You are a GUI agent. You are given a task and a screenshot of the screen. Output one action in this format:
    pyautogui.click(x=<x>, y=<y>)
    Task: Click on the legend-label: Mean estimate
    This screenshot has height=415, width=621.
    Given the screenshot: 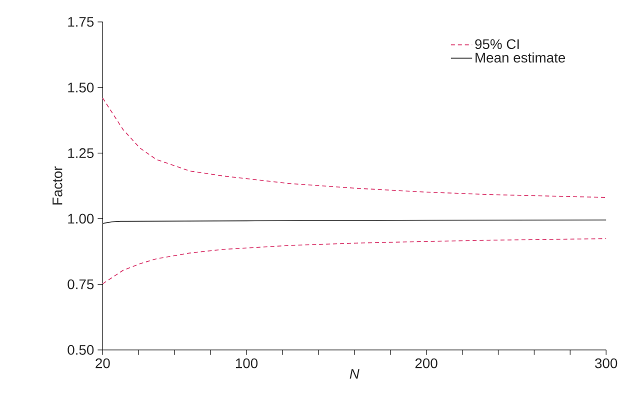 What is the action you would take?
    pyautogui.click(x=521, y=57)
    